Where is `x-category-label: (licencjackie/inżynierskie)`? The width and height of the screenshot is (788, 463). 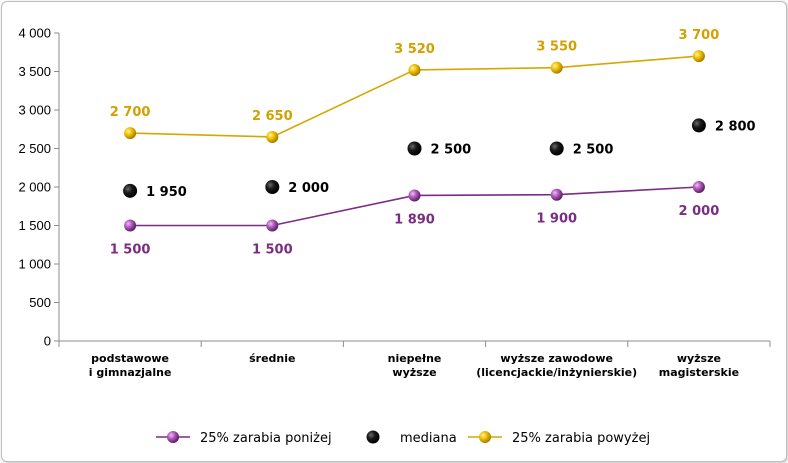 x-category-label: (licencjackie/inżynierskie) is located at coordinates (556, 372).